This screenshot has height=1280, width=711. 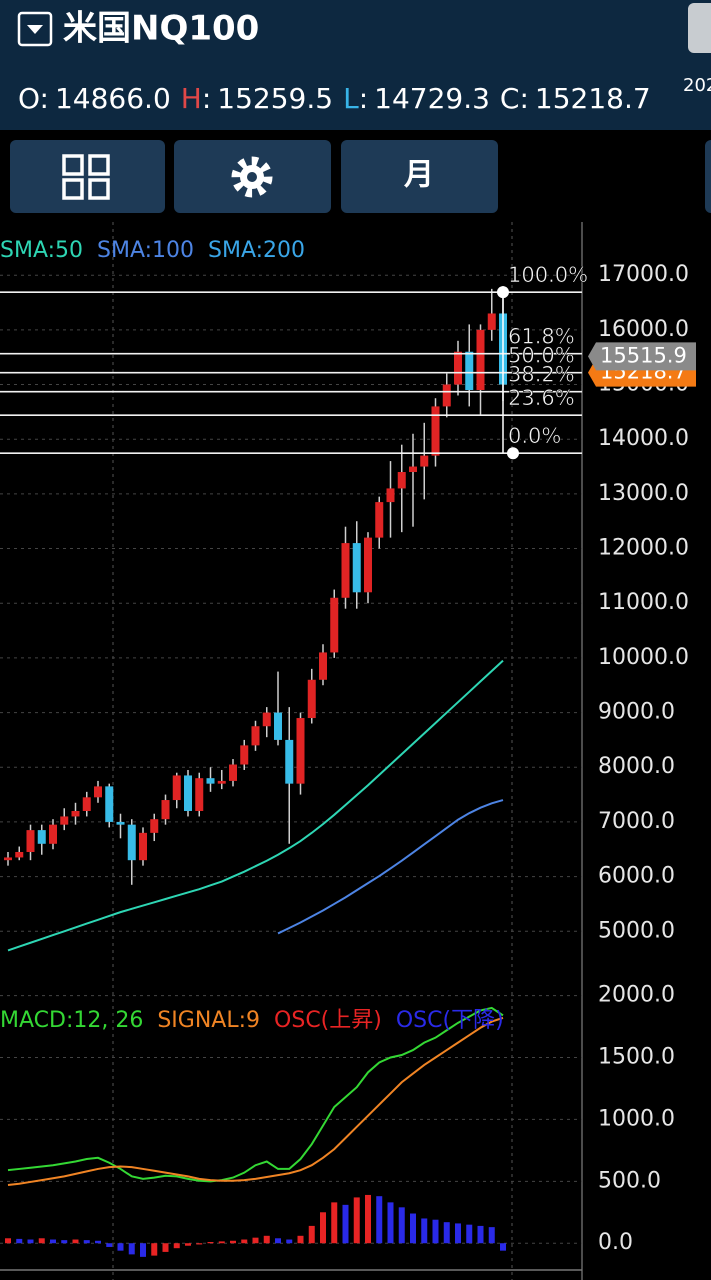 I want to click on grid-button, so click(x=87, y=176).